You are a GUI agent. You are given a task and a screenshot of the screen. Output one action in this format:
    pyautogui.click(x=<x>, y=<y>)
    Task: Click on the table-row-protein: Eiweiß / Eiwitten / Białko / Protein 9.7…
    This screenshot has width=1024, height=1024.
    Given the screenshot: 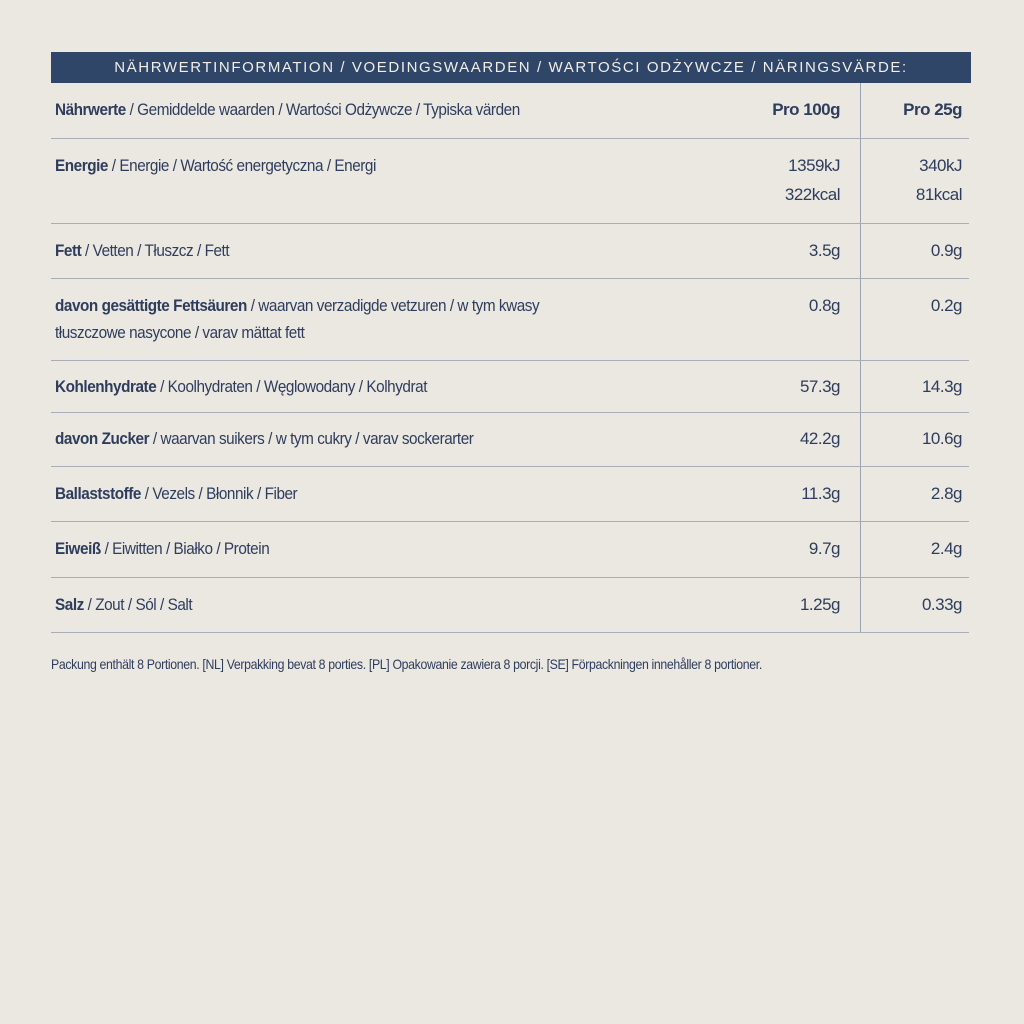 What is the action you would take?
    pyautogui.click(x=510, y=550)
    